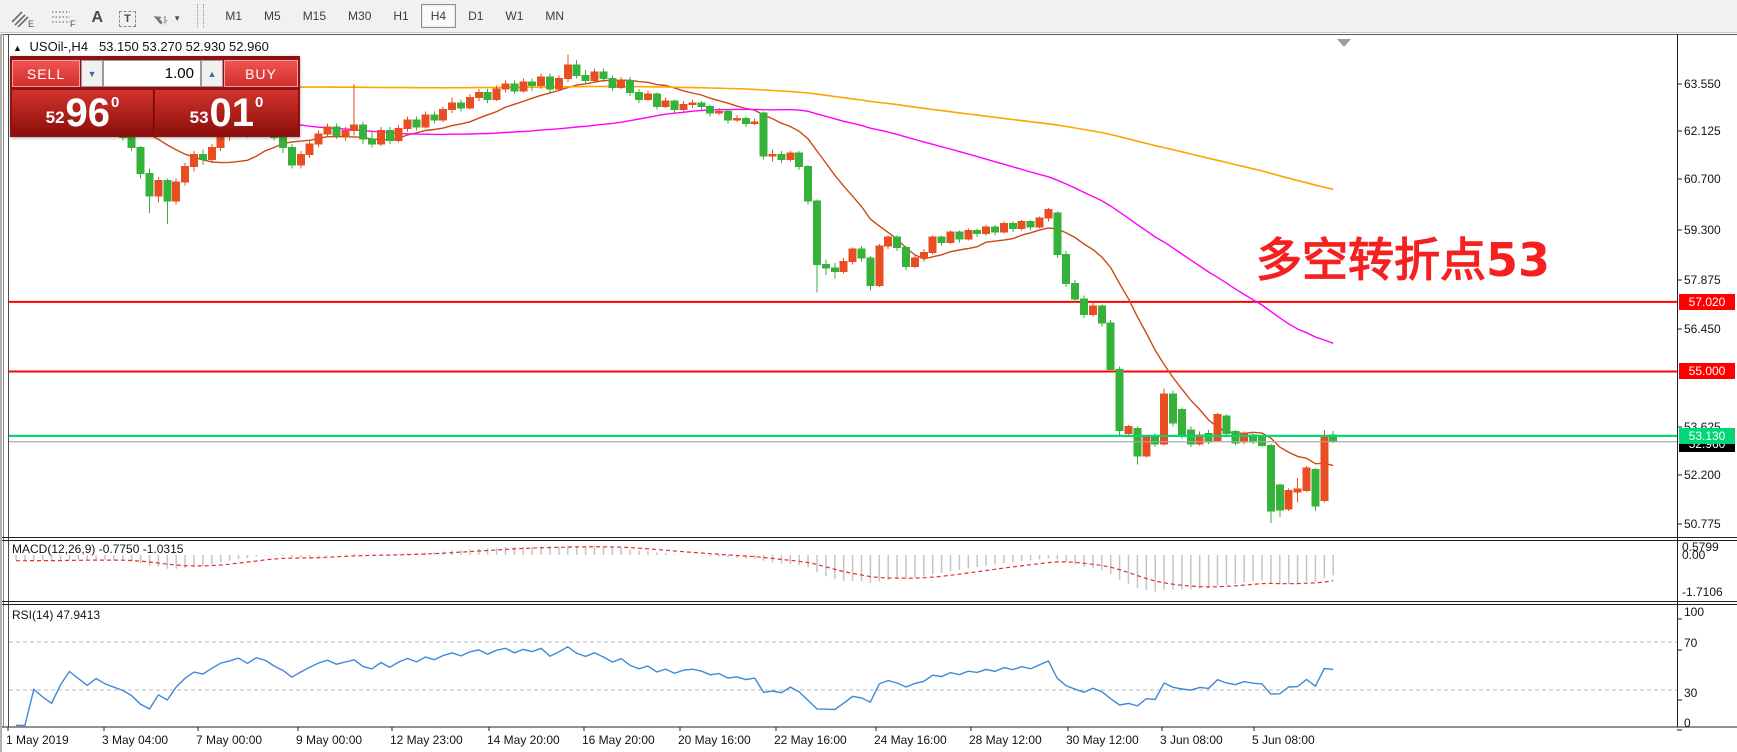  I want to click on one-click-trade-panel: SELL ▼ 1.00 ▲ BUY 52 96 0 53 01 0, so click(155, 96).